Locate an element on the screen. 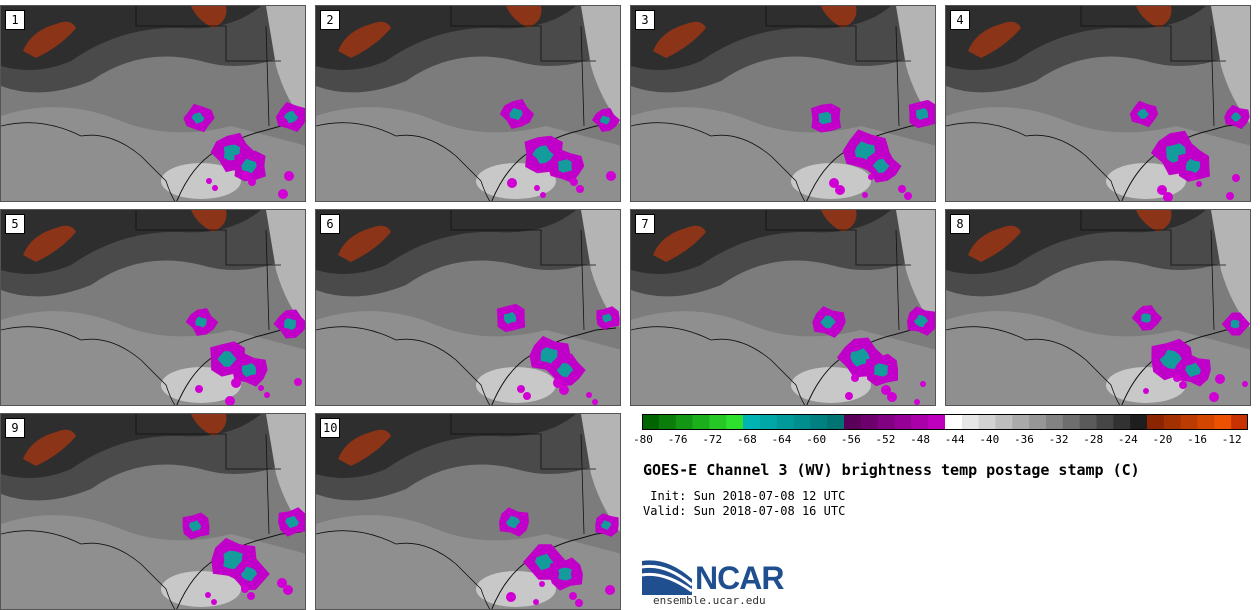 The width and height of the screenshot is (1260, 610). postage-stamp-panel: 8 is located at coordinates (1098, 307).